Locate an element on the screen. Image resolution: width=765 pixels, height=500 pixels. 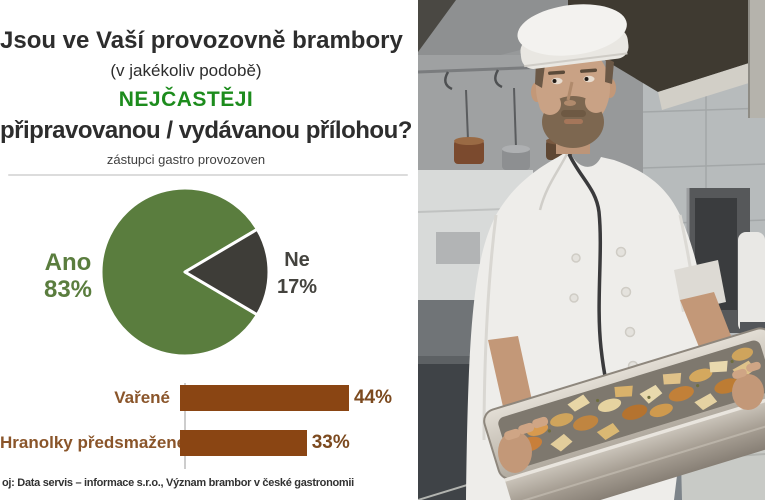
pie-label-ne-value: 17% is located at coordinates (297, 287).